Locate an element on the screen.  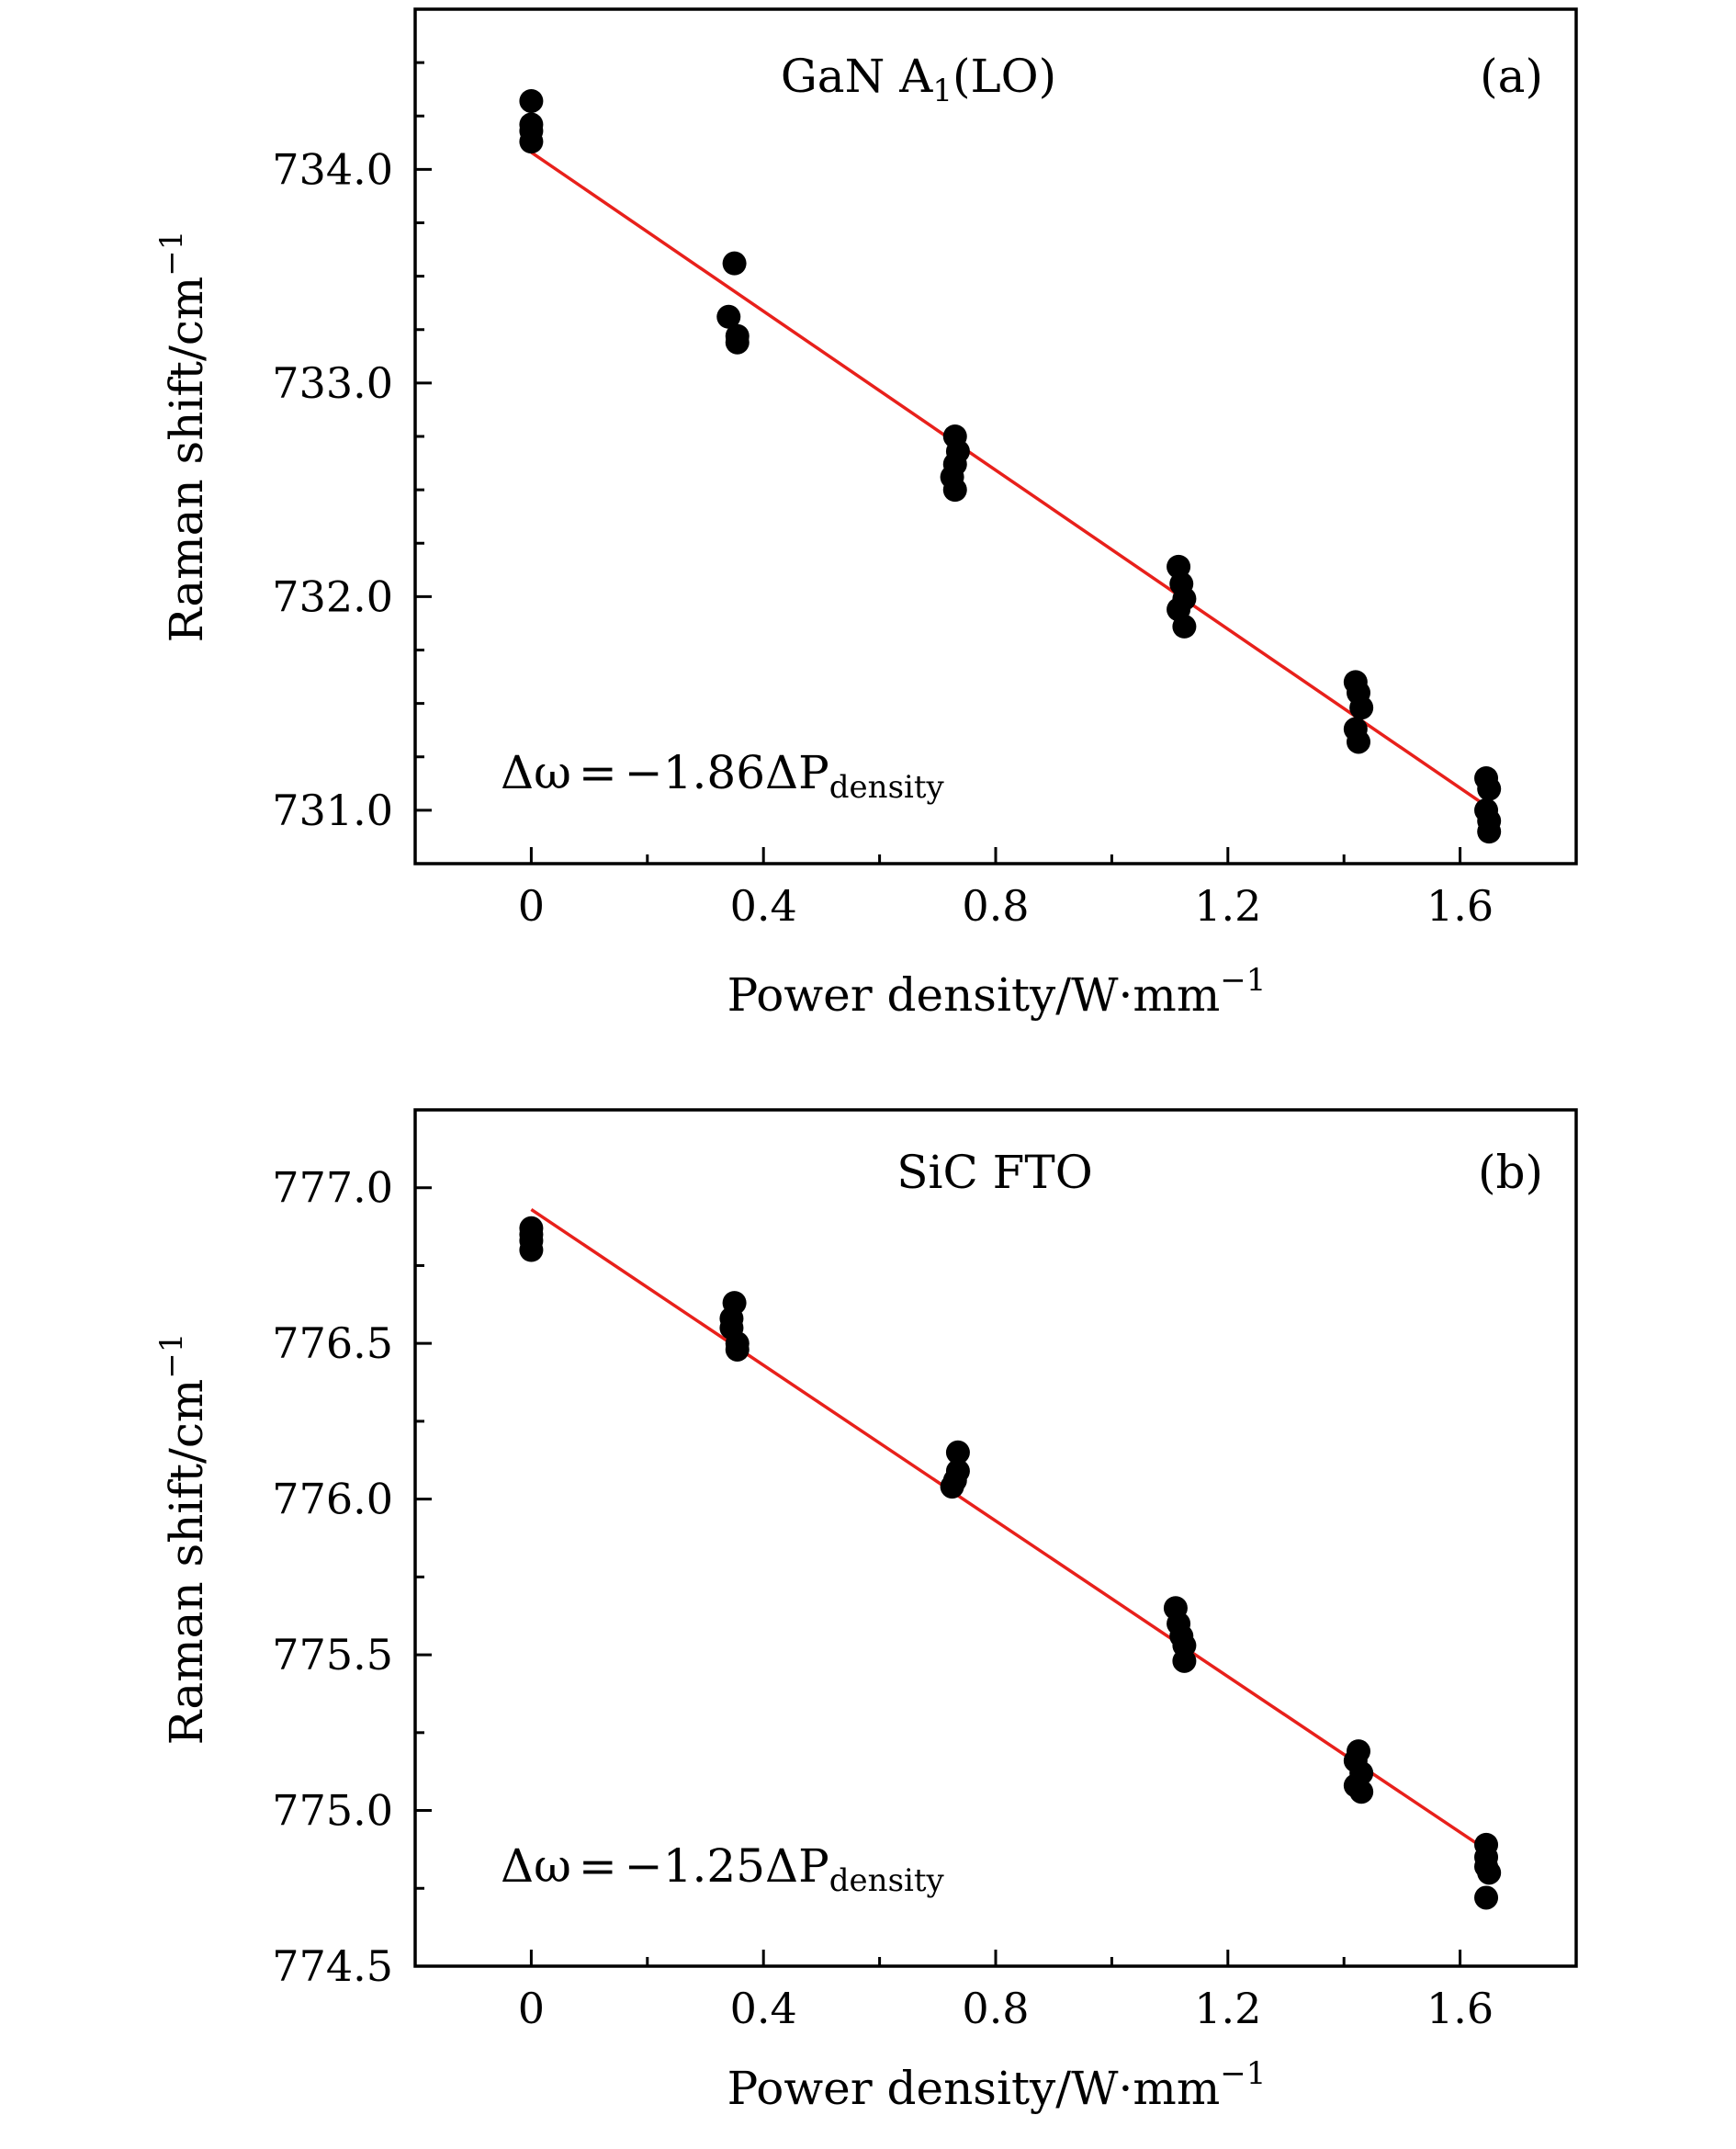
panel-tag-b: (b) is located at coordinates (1510, 1172).